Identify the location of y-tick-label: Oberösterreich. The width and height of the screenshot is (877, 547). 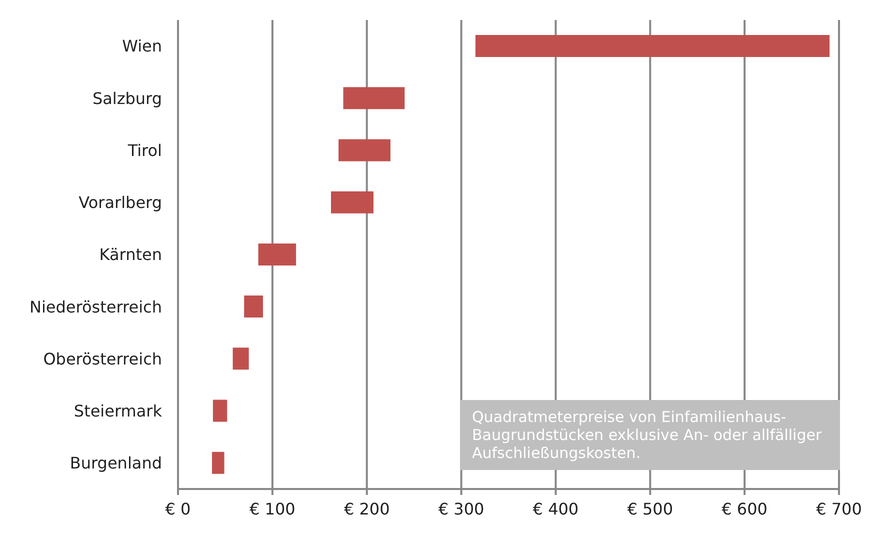
(102, 358).